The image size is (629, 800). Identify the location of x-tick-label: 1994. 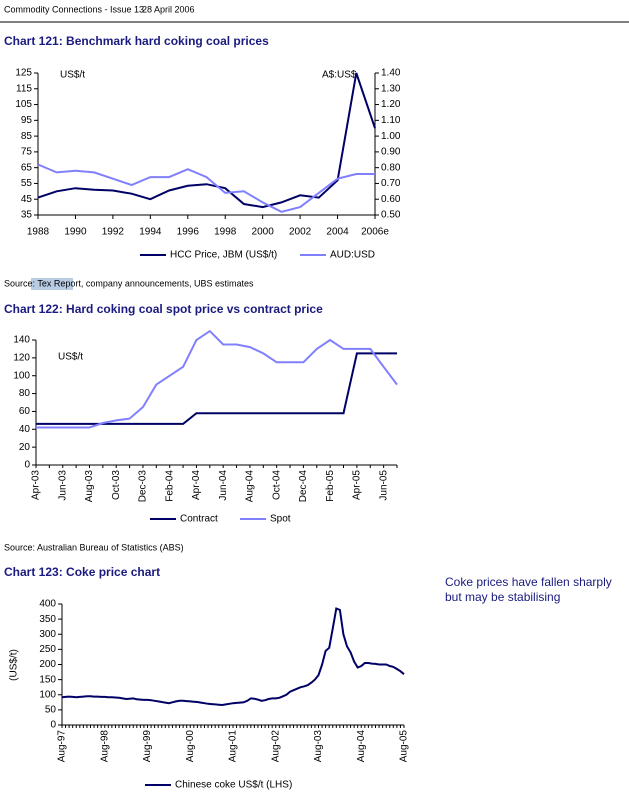
(150, 232).